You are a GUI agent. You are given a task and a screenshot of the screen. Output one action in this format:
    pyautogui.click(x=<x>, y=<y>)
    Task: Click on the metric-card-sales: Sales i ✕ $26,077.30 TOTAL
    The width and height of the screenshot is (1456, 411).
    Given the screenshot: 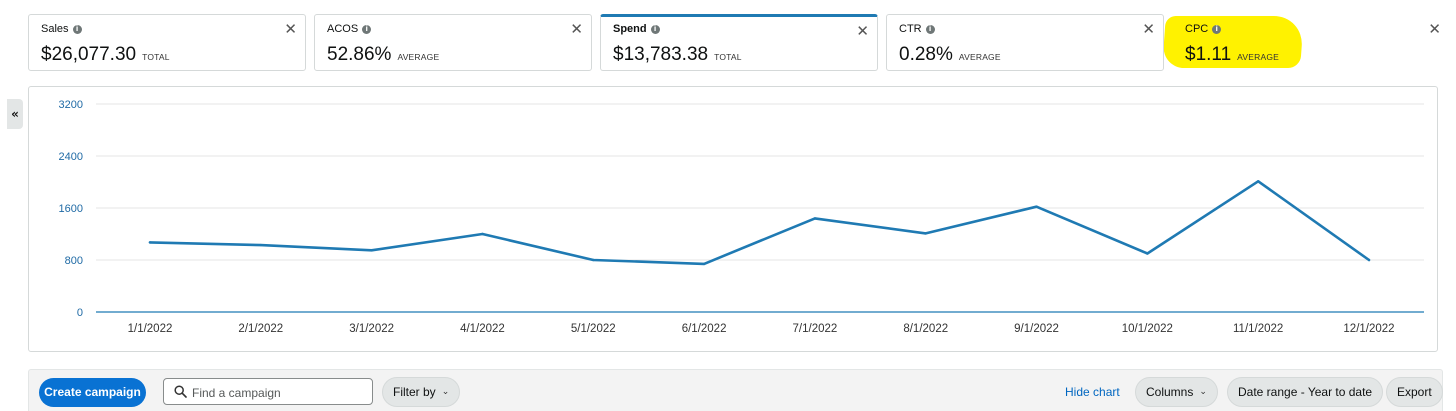 What is the action you would take?
    pyautogui.click(x=167, y=42)
    